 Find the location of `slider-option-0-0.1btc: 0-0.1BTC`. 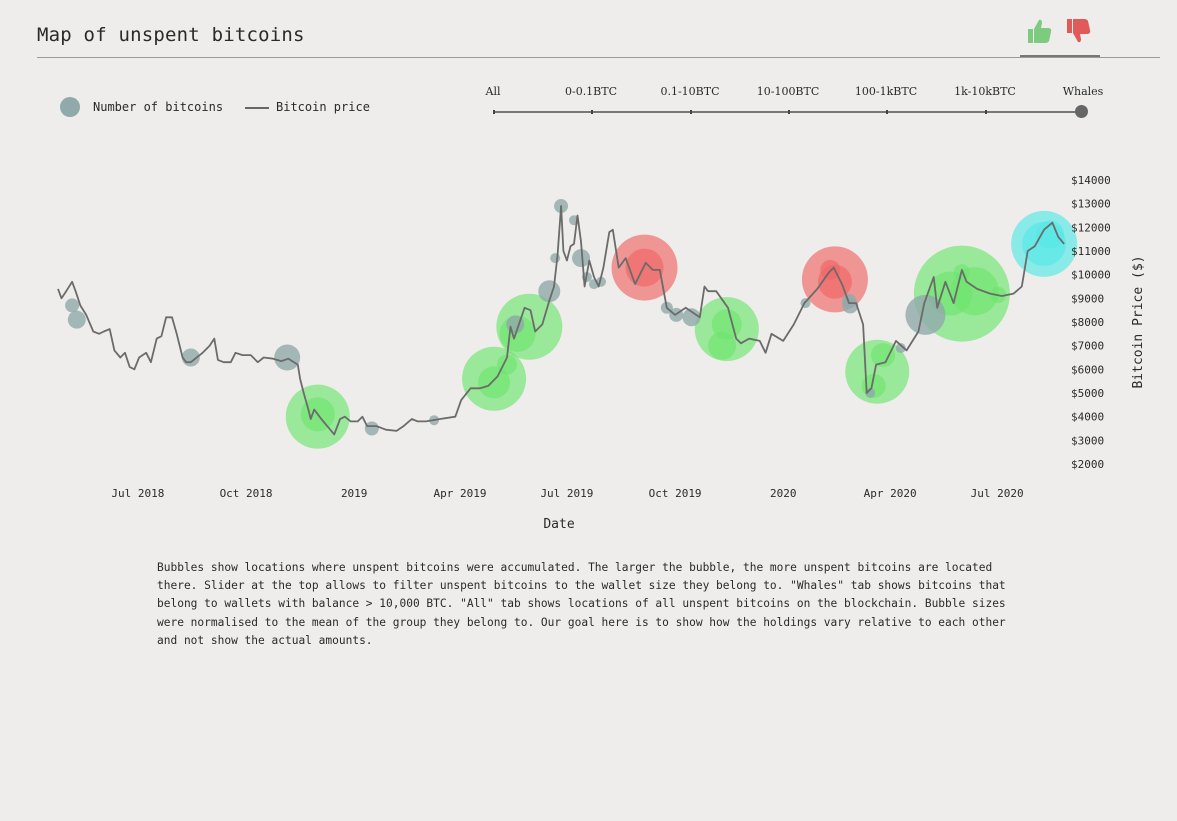

slider-option-0-0.1btc: 0-0.1BTC is located at coordinates (591, 91).